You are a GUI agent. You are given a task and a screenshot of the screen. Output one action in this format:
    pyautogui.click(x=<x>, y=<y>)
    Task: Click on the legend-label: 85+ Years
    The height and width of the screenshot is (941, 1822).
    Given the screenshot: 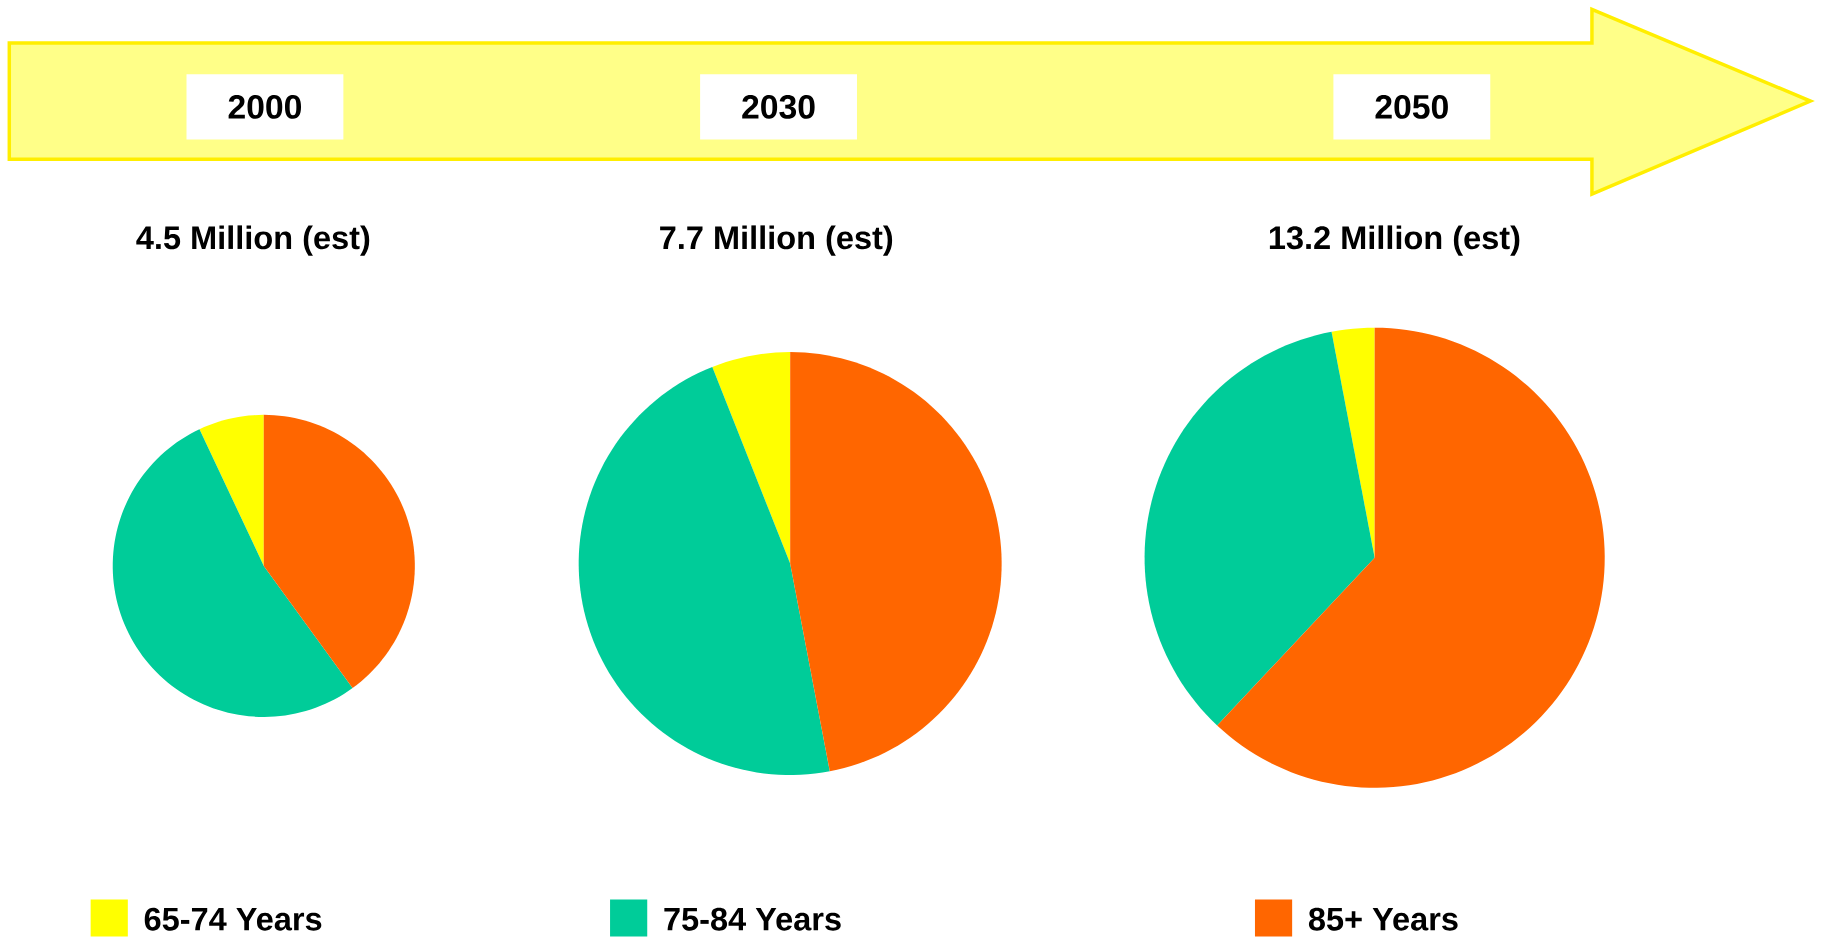 What is the action you would take?
    pyautogui.click(x=1383, y=919)
    